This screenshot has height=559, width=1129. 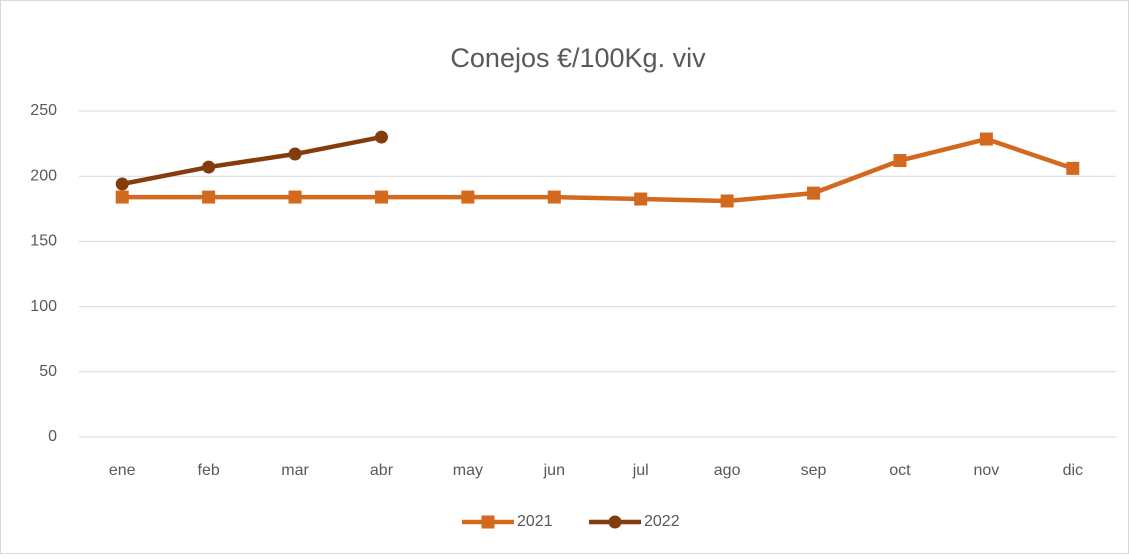 What do you see at coordinates (640, 470) in the screenshot?
I see `x-tick-label: jul` at bounding box center [640, 470].